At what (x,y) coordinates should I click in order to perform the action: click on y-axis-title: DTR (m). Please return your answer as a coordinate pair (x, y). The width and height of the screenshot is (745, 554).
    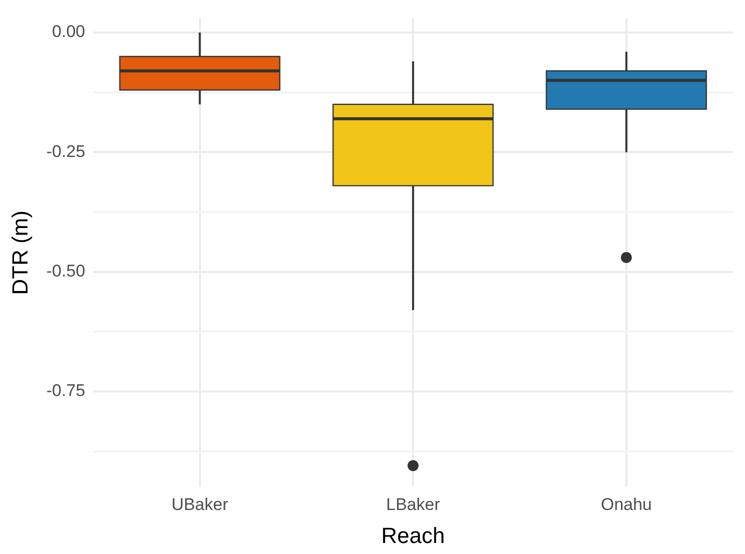
    Looking at the image, I should click on (19, 252).